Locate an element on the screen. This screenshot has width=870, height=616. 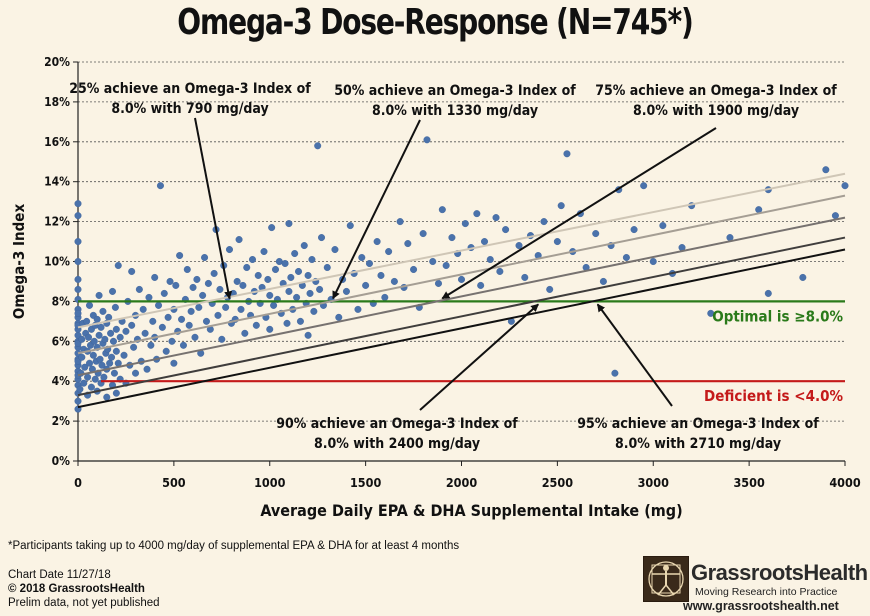
y-tick-label: 18% is located at coordinates (57, 102).